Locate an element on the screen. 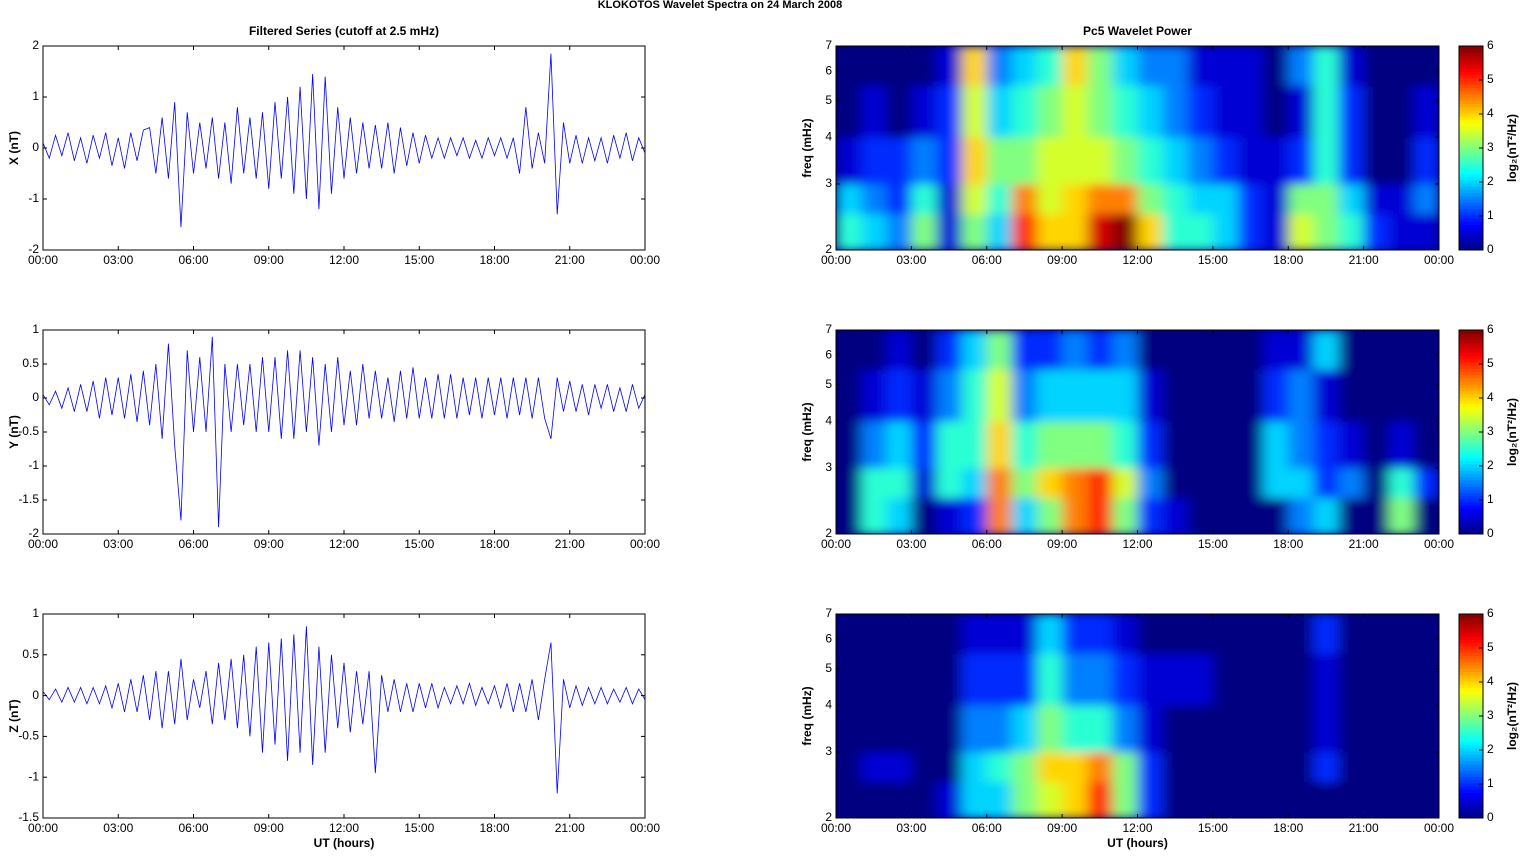 Image resolution: width=1522 pixels, height=856 pixels. y-tick-label: -0.5 is located at coordinates (28, 736).